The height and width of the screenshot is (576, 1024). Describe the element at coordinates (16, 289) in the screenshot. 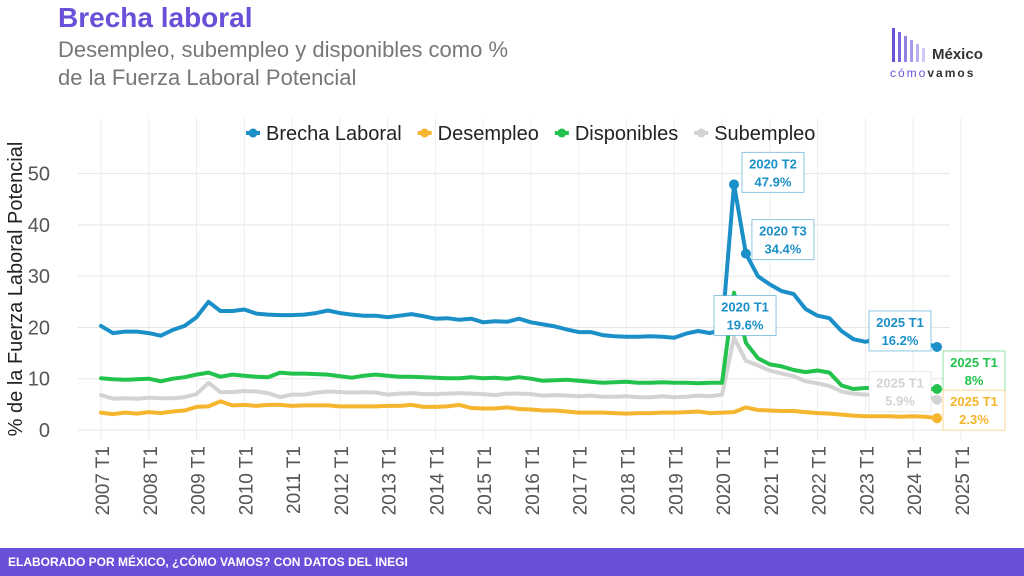

I see `y-axis-label: % de la Fuerza Laboral Potencial` at that location.